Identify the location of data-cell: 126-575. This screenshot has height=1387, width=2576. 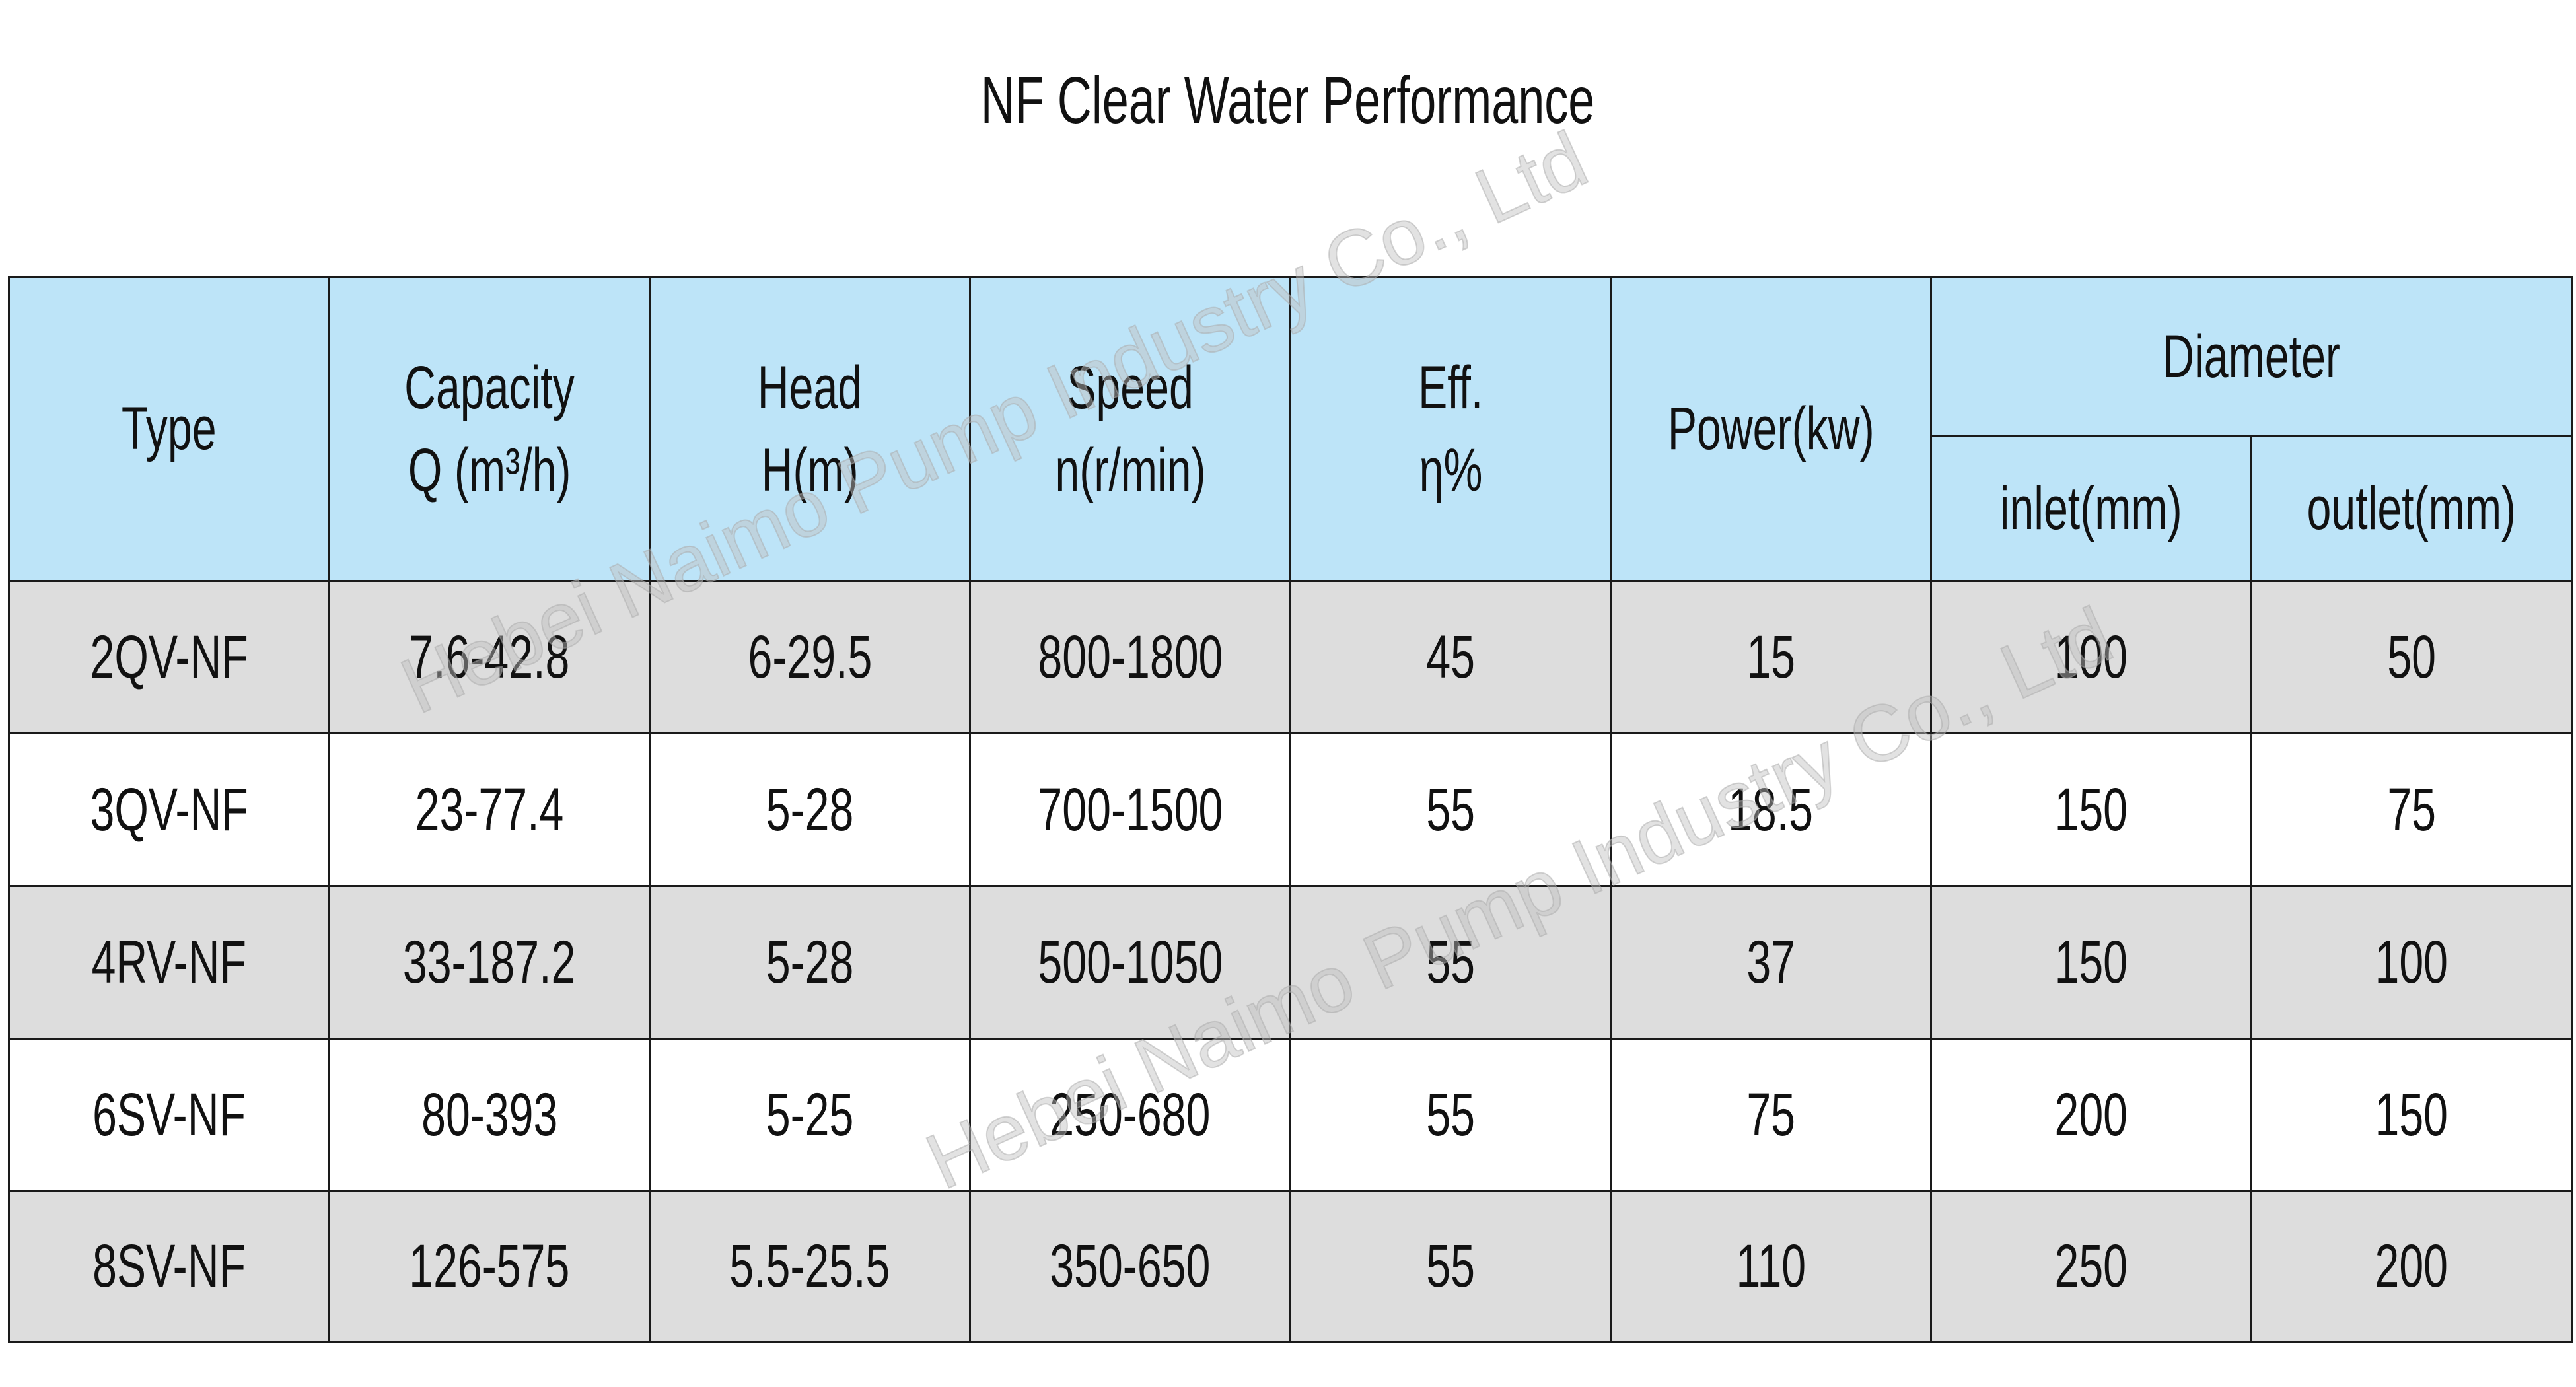
(490, 1266).